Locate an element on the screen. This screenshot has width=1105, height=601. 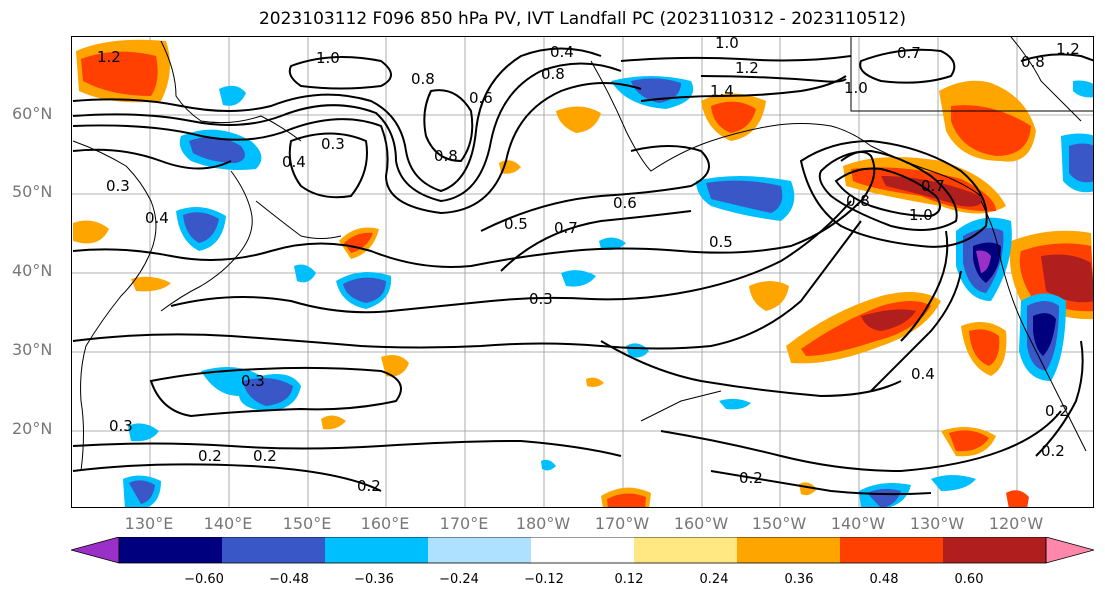
lon-label-150e: 150°E is located at coordinates (307, 523).